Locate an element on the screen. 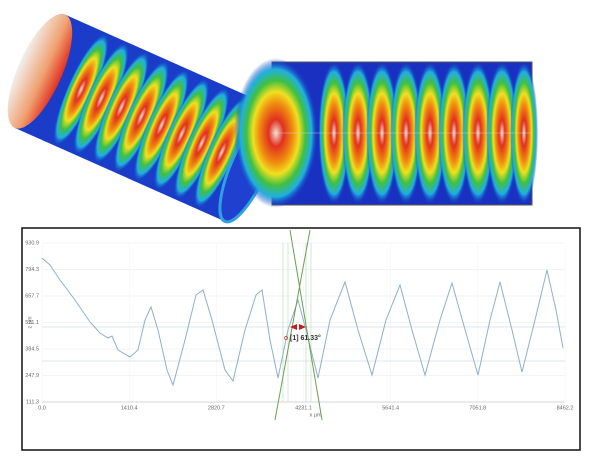  angle-marker is located at coordinates (298, 327).